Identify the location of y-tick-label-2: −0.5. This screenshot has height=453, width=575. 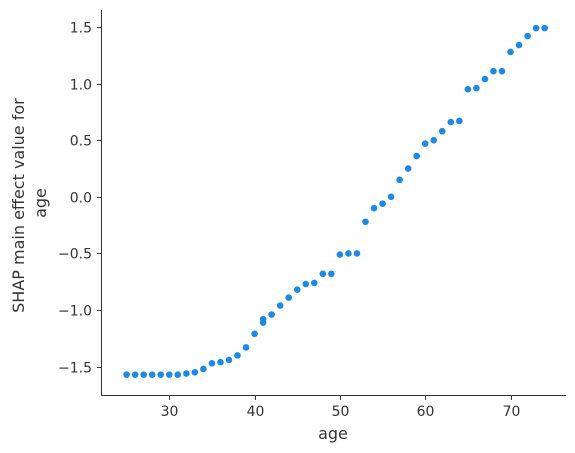
(75, 255).